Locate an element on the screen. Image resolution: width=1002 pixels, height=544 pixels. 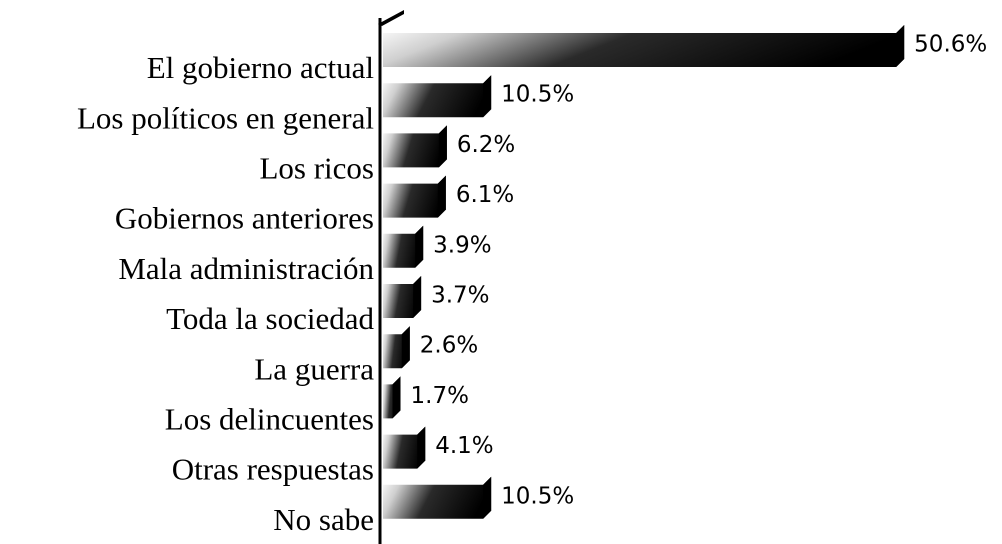
category-label: No sabe is located at coordinates (323, 519).